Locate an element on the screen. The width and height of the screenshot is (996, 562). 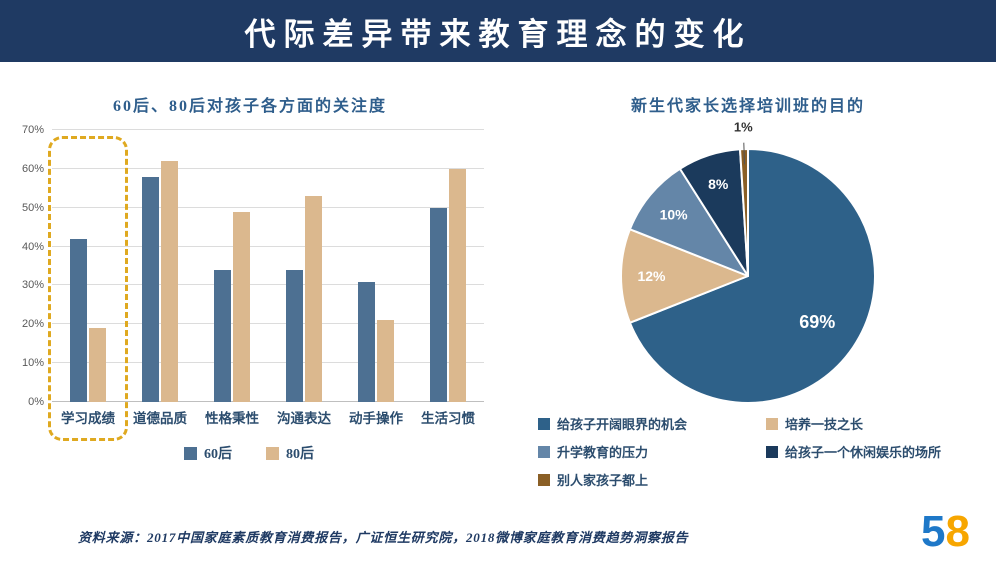
logo-digit-5: 5 is located at coordinates (933, 531).